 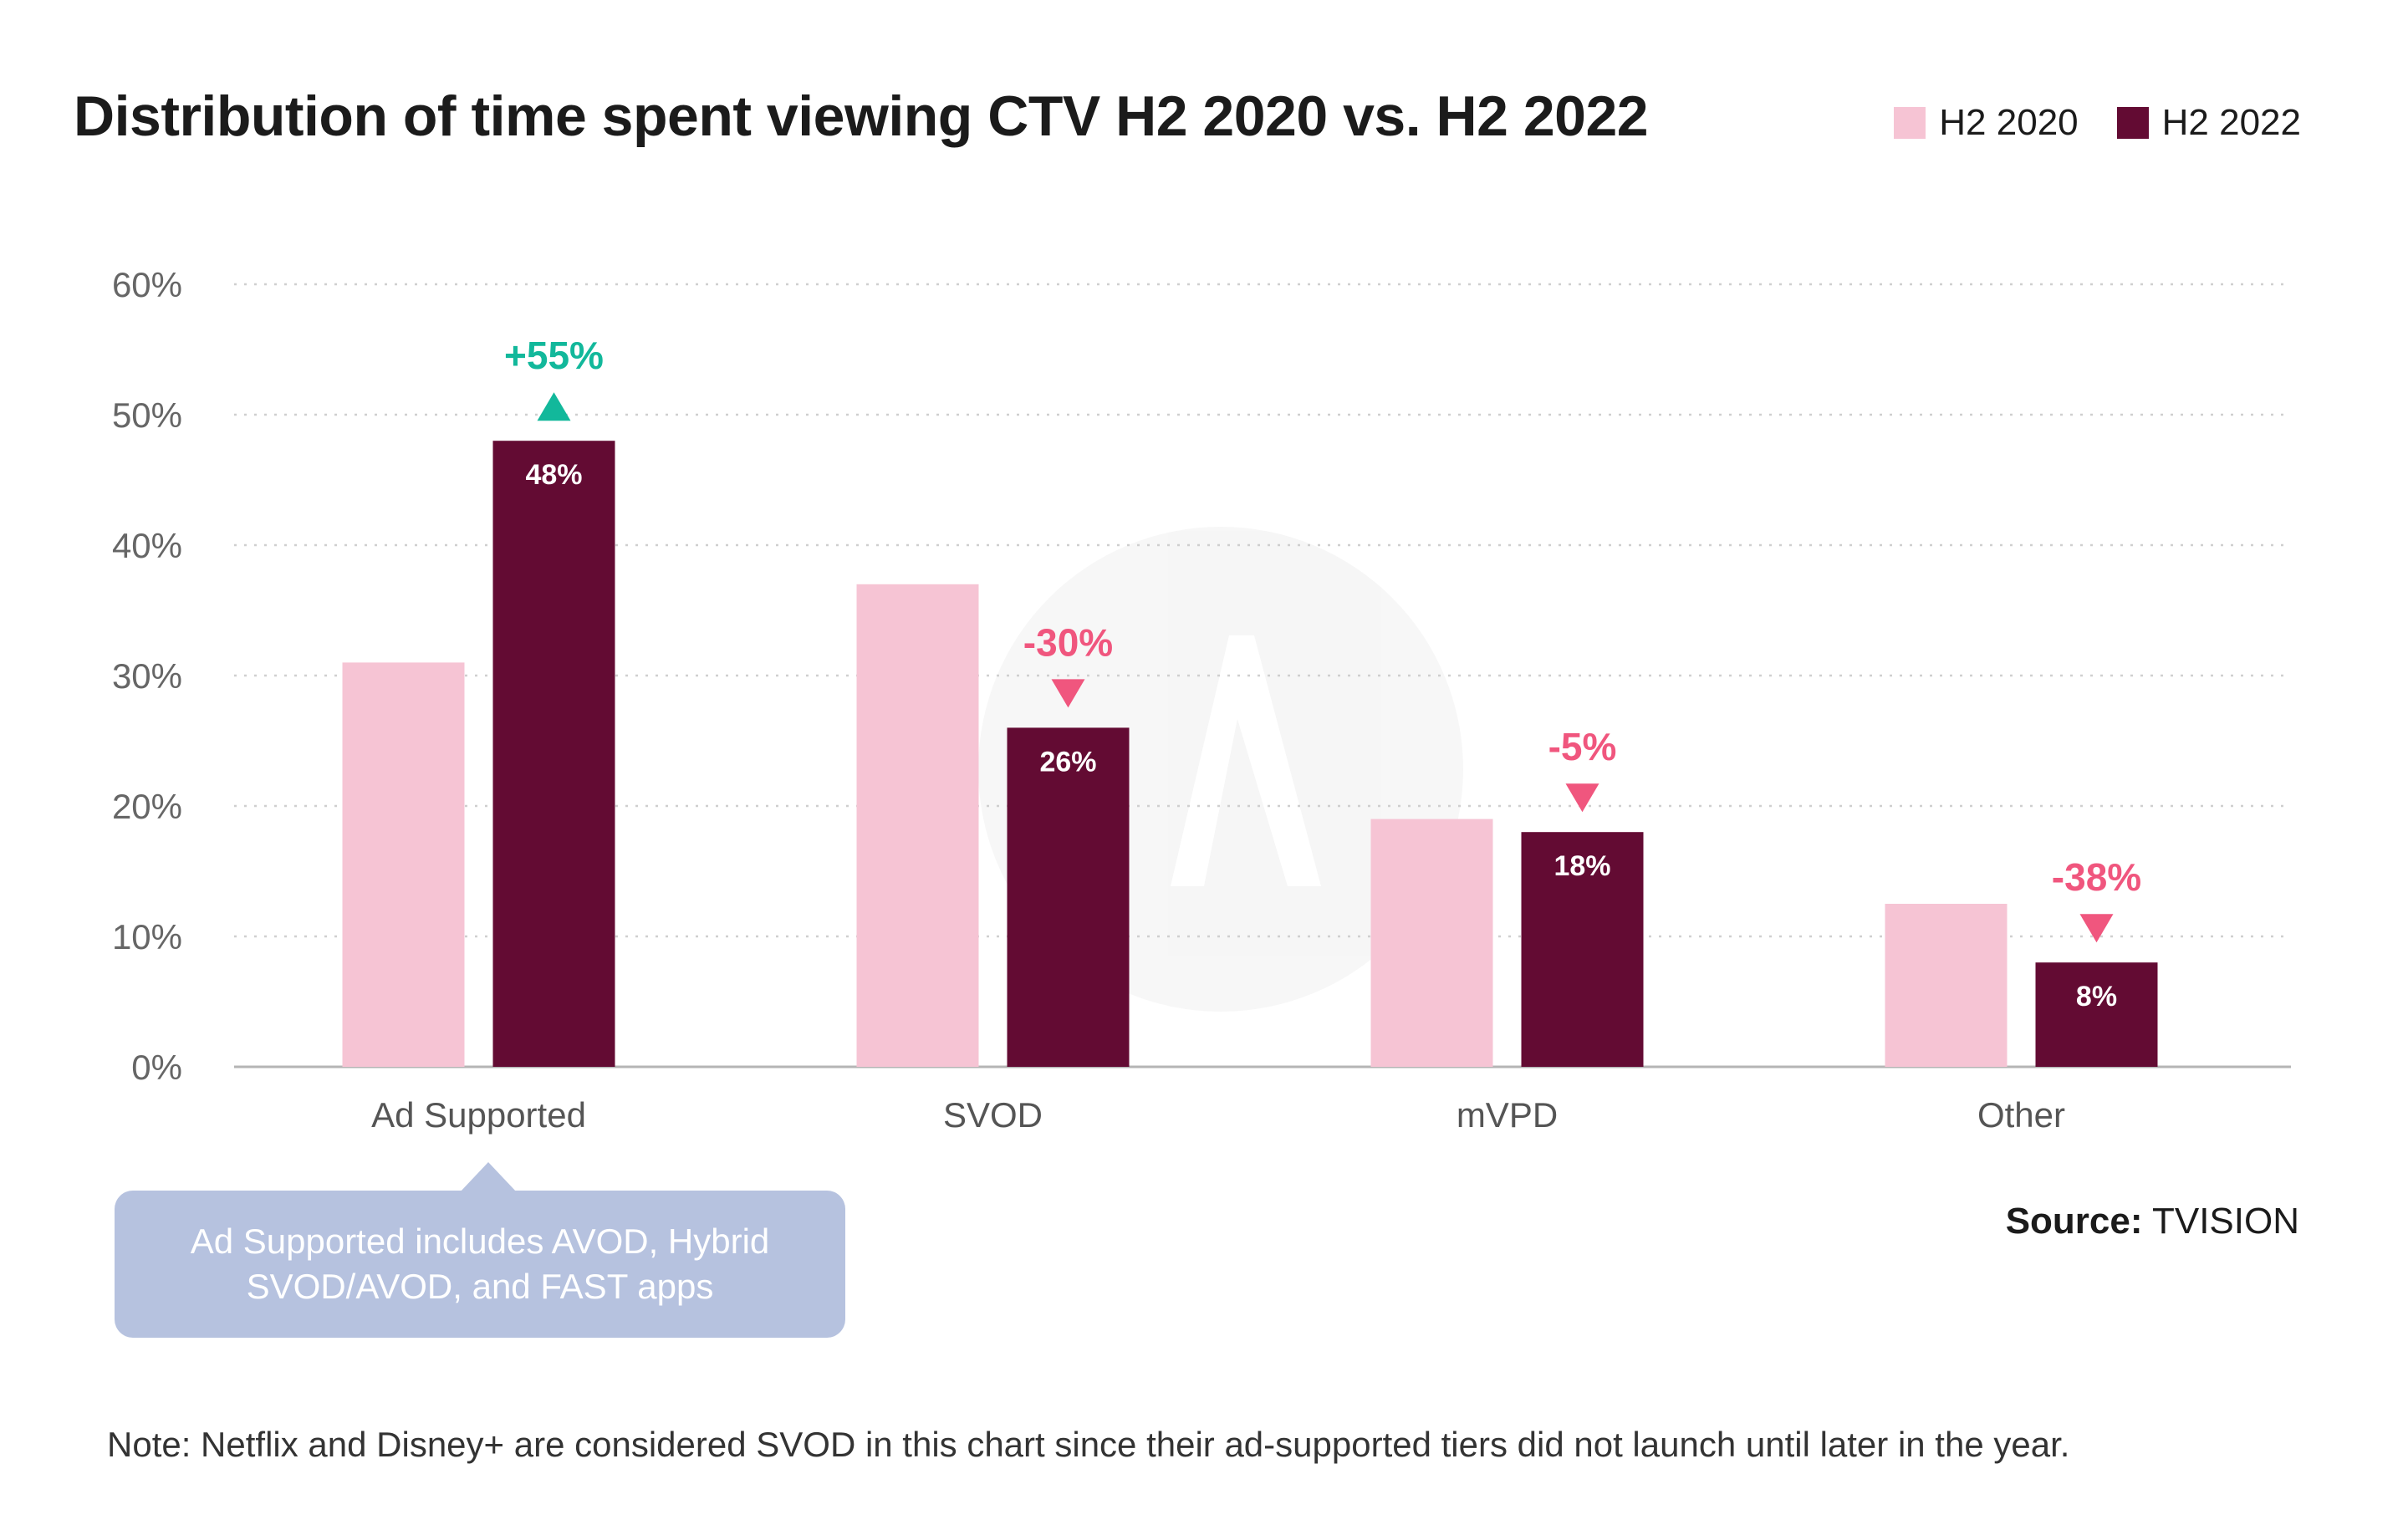 I want to click on legend-swatch-h2-2022, so click(x=2133, y=123).